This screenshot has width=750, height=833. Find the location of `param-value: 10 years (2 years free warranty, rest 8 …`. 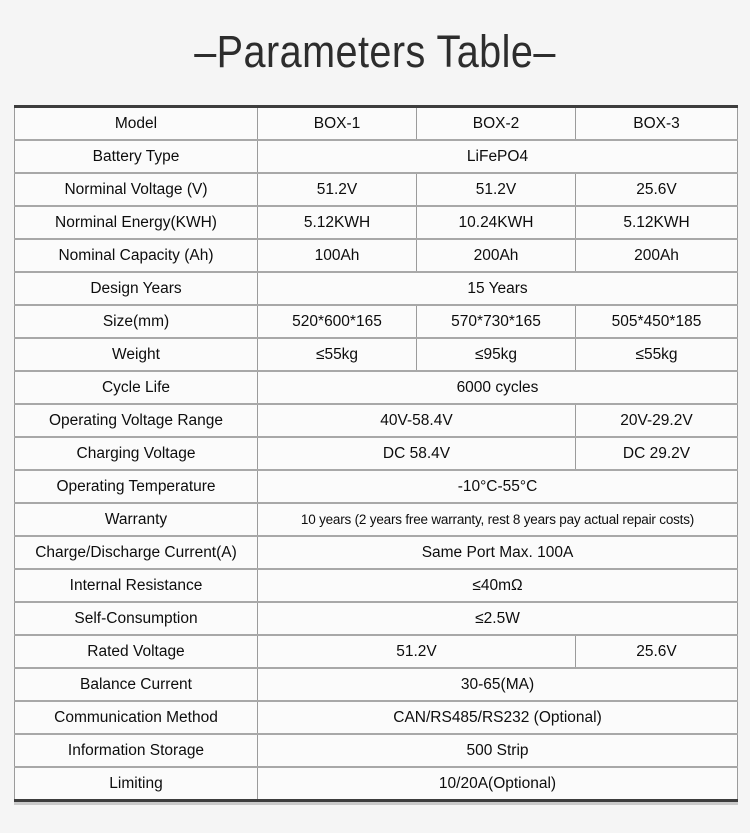

param-value: 10 years (2 years free warranty, rest 8 … is located at coordinates (497, 519).